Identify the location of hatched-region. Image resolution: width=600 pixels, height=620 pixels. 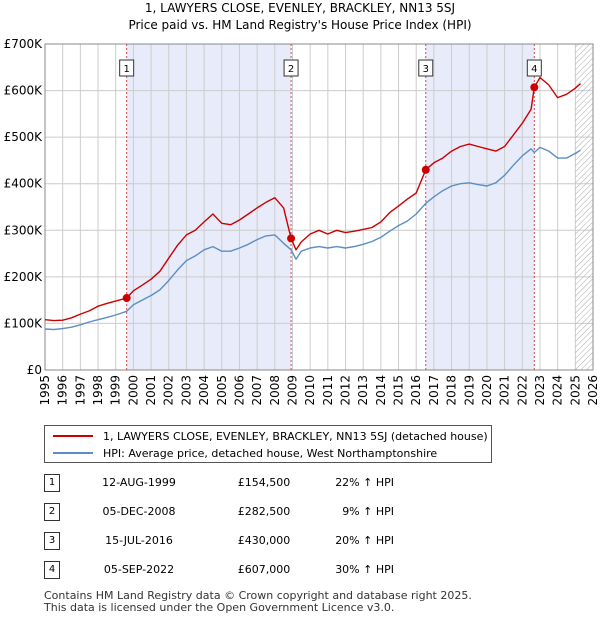
(584, 207).